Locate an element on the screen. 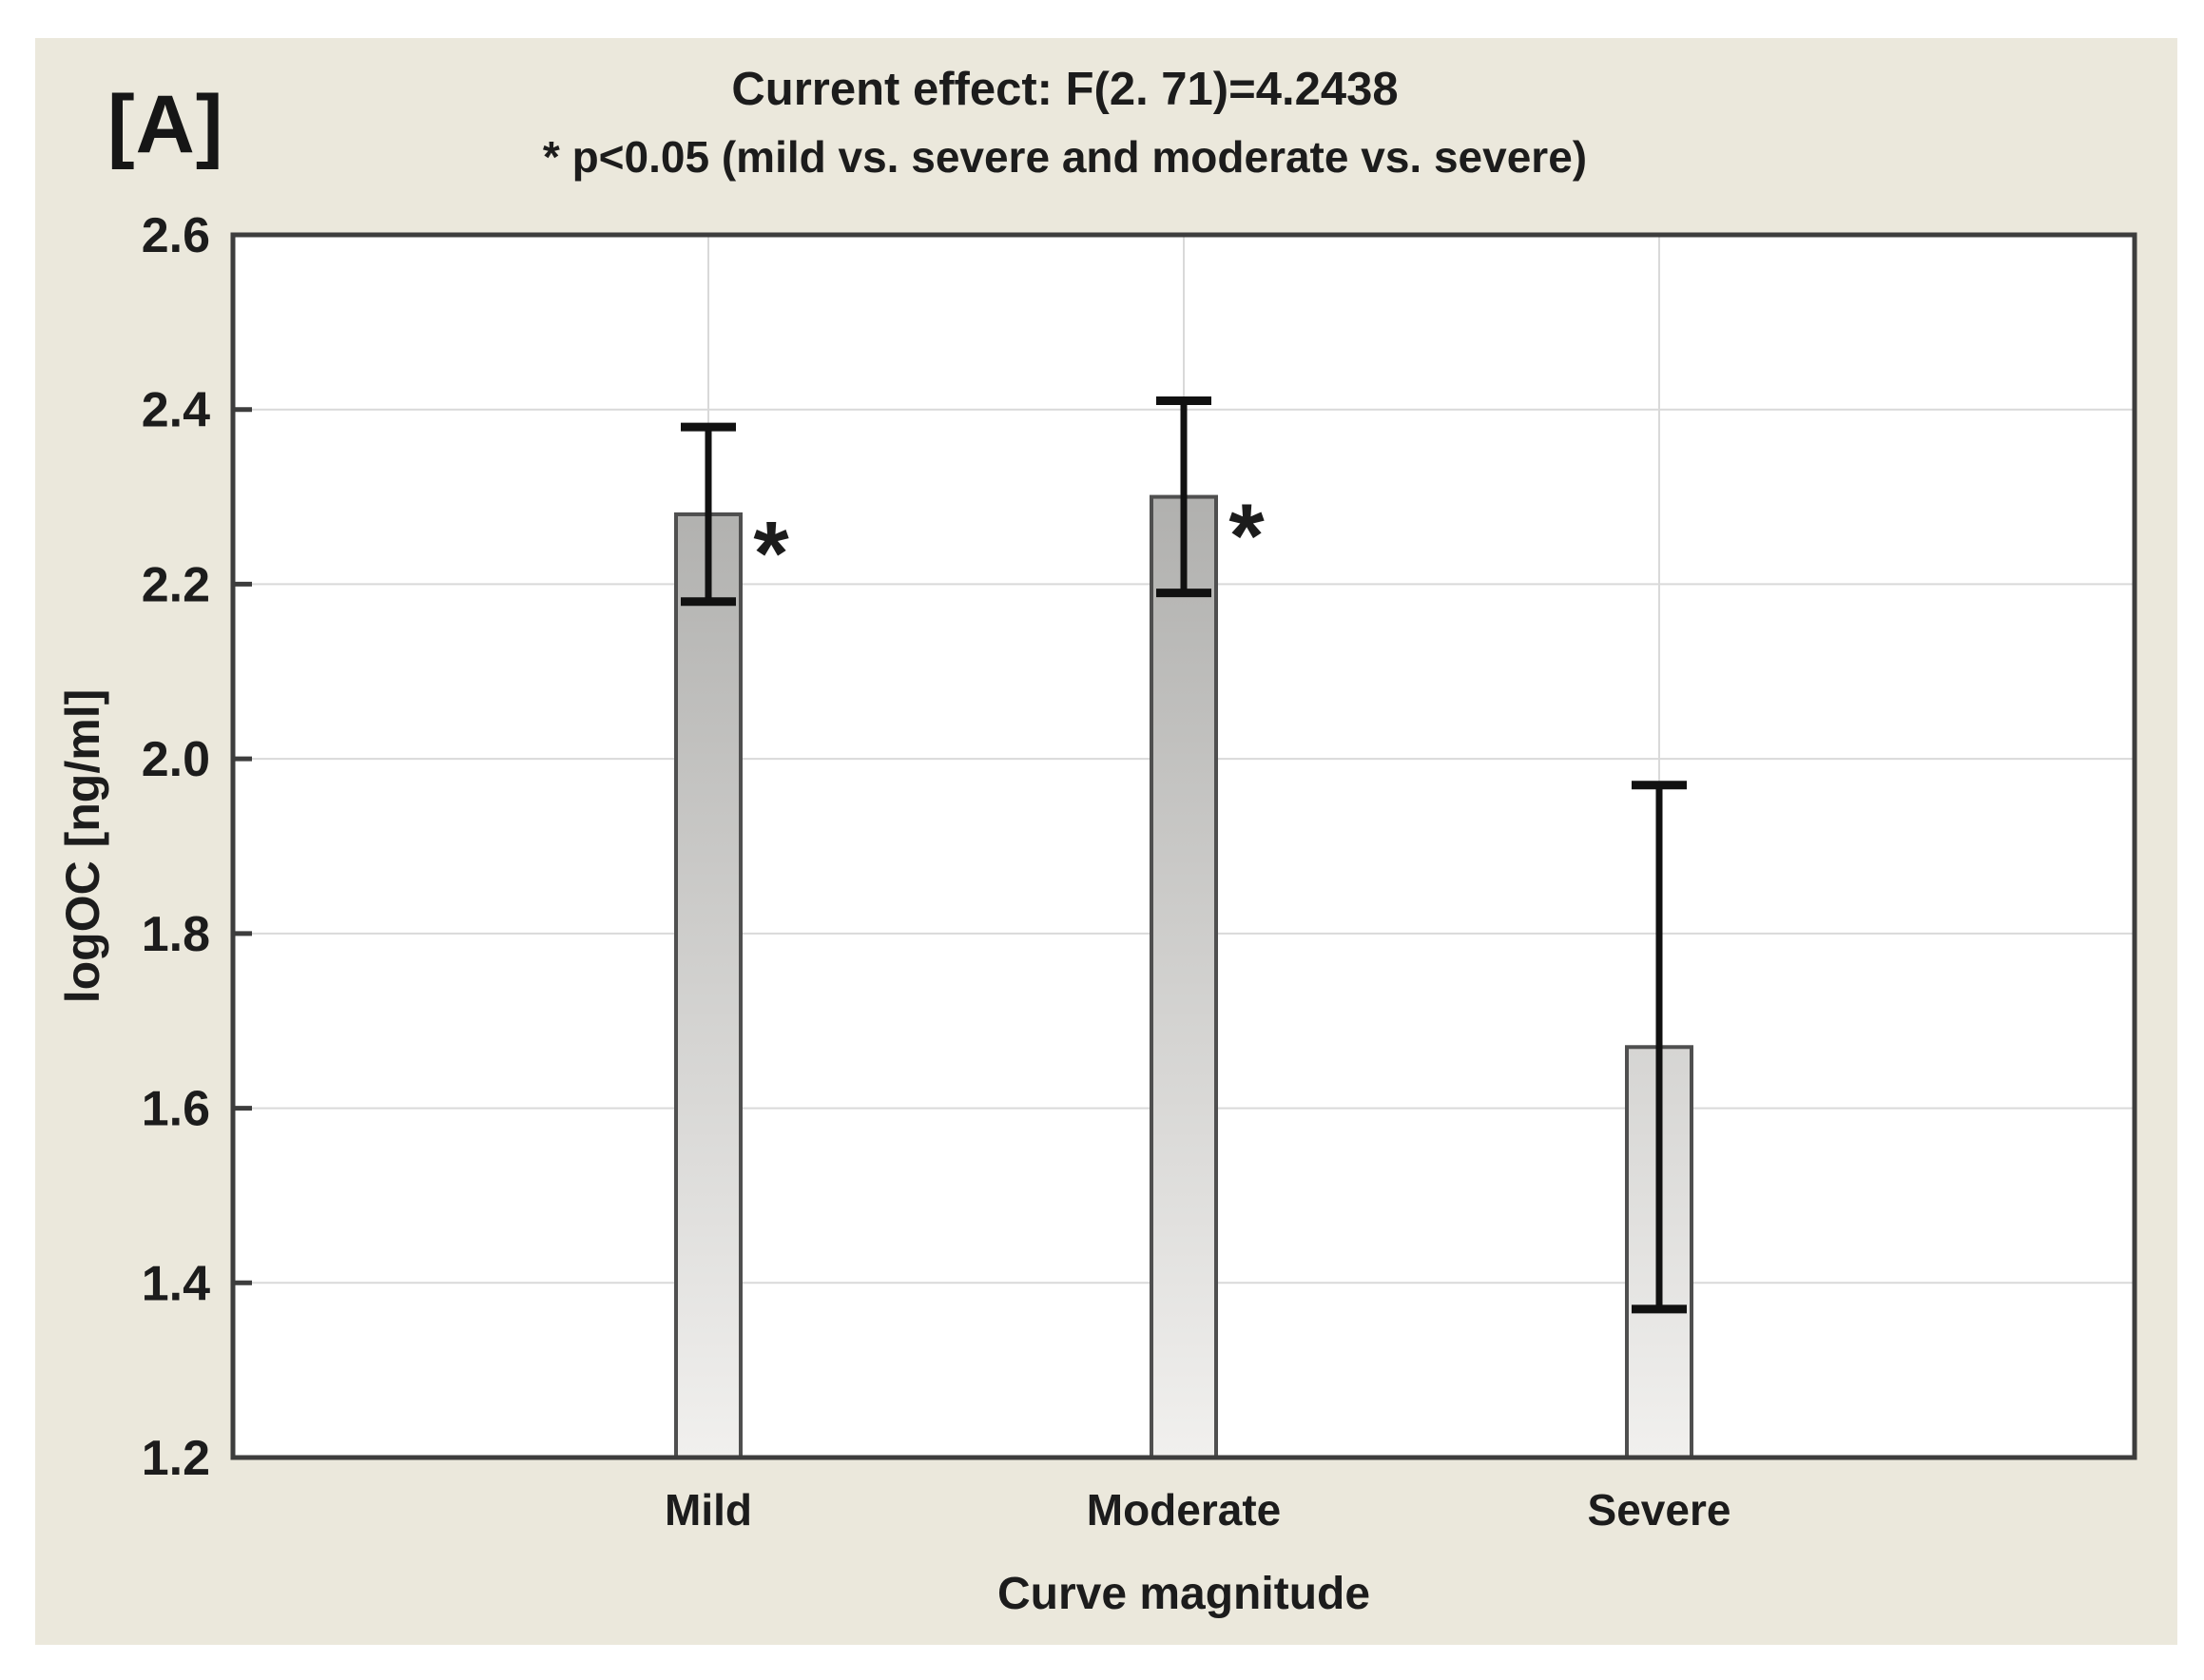 The height and width of the screenshot is (1680, 2204). y-tick-label-2.6: 2.6 is located at coordinates (176, 235).